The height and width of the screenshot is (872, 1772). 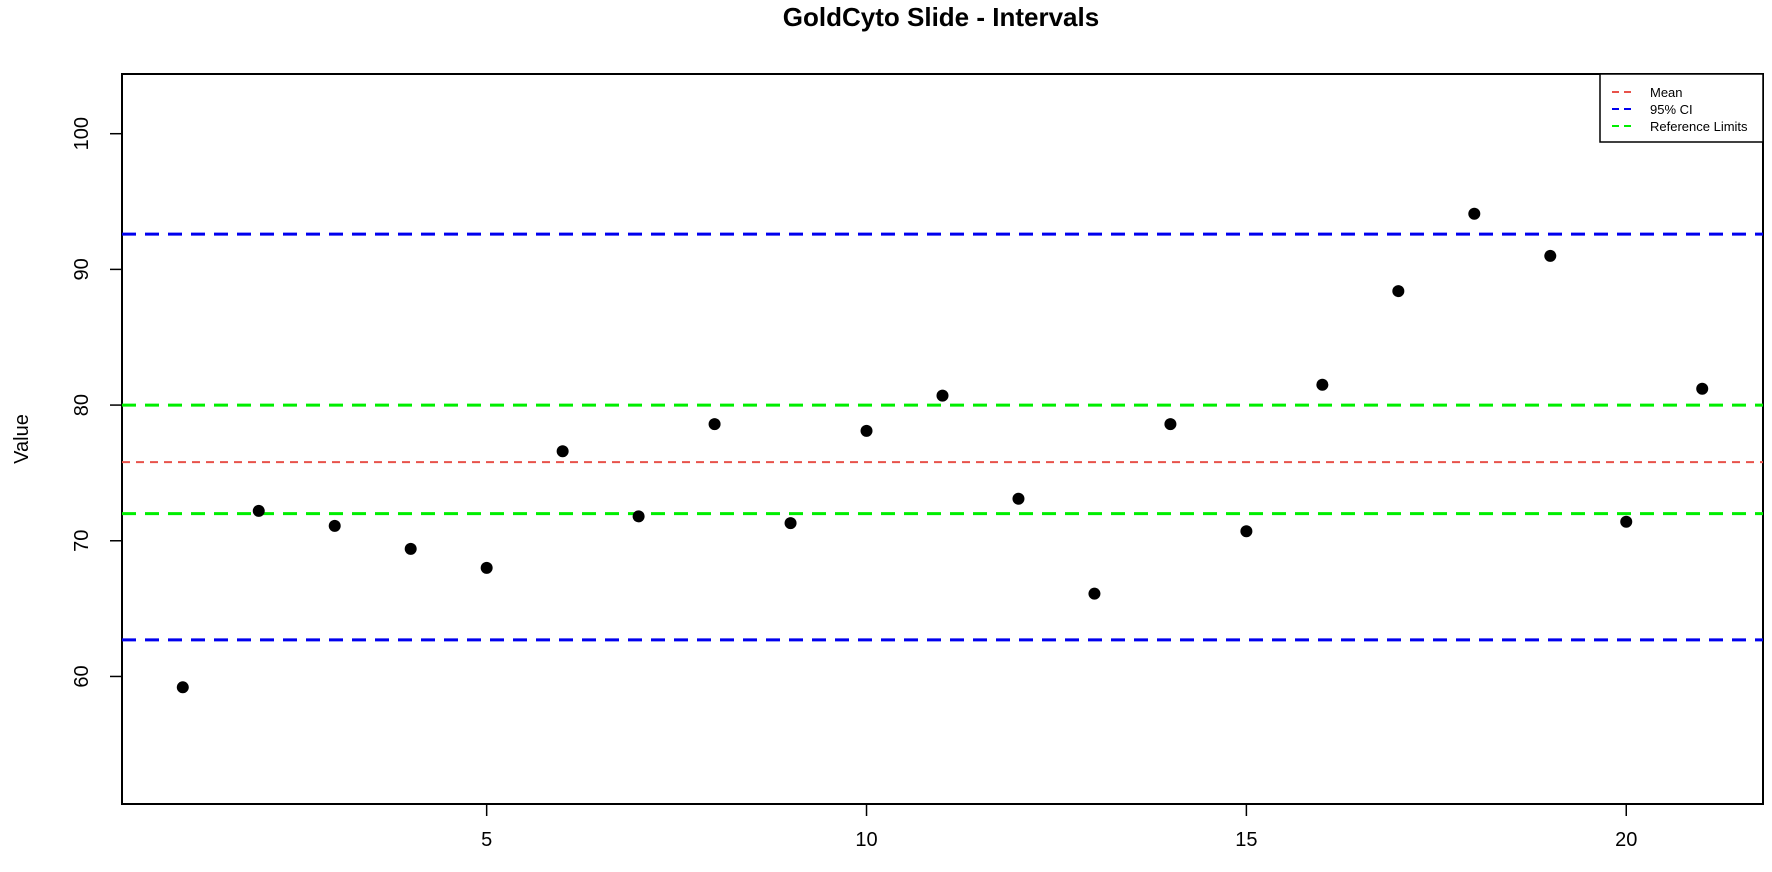 What do you see at coordinates (1671, 109) in the screenshot?
I see `legend-label: 95% CI` at bounding box center [1671, 109].